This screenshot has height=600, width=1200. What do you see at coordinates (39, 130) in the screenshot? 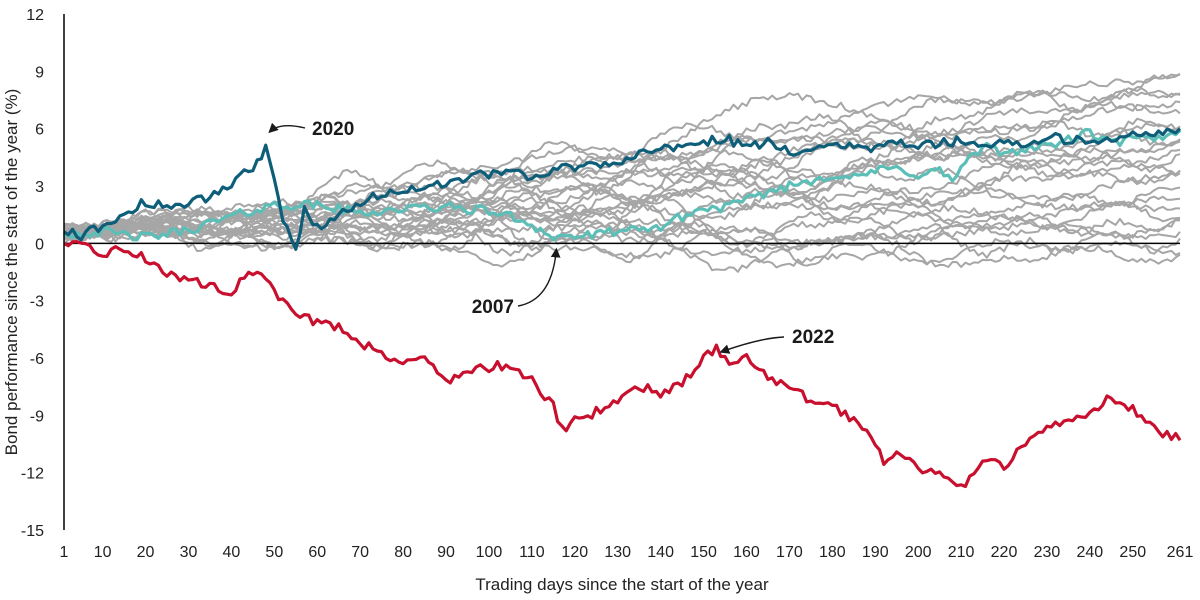
I see `y-tick-label: 6` at bounding box center [39, 130].